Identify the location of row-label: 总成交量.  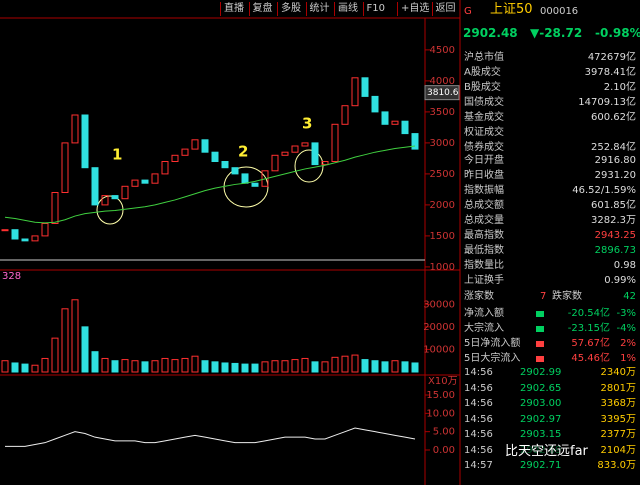
(484, 220).